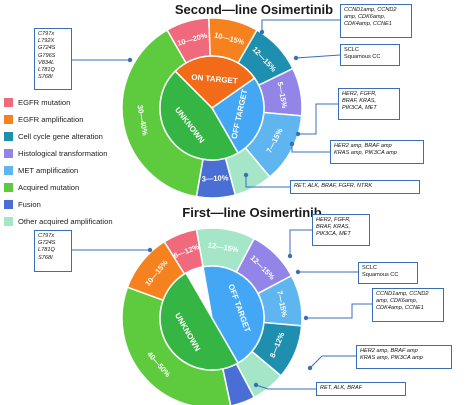 The width and height of the screenshot is (474, 405). I want to click on legend-item: Other acquired amplification, so click(84, 225).